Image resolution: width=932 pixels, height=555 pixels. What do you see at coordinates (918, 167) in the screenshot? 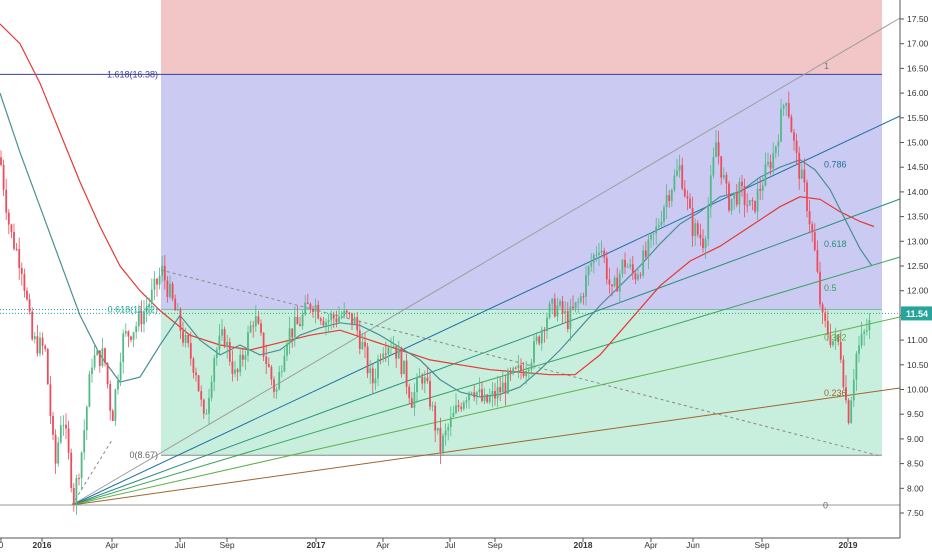
I see `y-tick-label: 14.50` at bounding box center [918, 167].